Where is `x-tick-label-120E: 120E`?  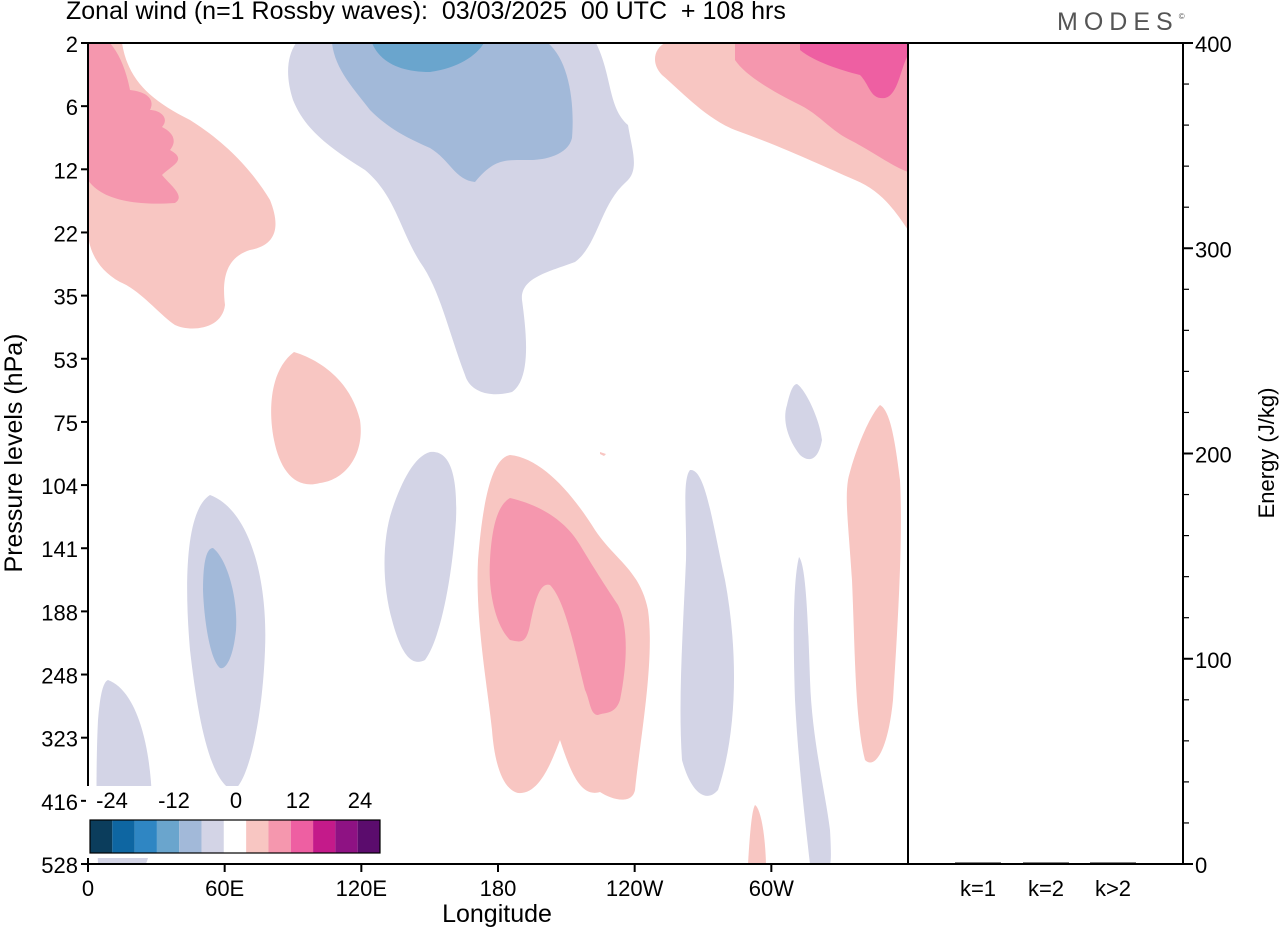 x-tick-label-120E: 120E is located at coordinates (361, 888).